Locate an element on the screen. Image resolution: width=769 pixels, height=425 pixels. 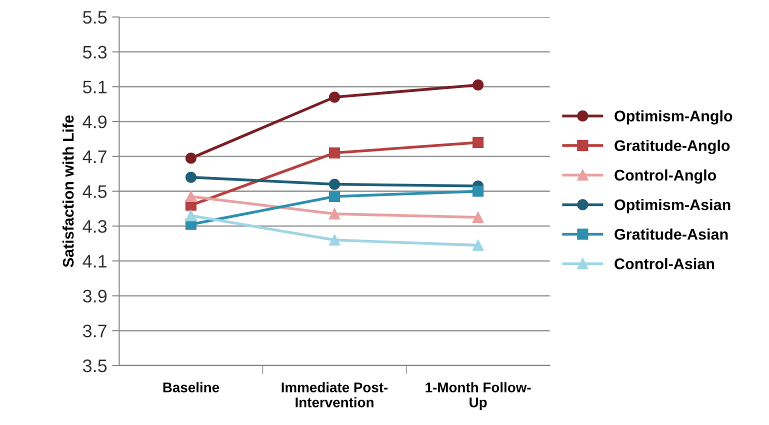
y-tick-label: 5.1 is located at coordinates (95, 87).